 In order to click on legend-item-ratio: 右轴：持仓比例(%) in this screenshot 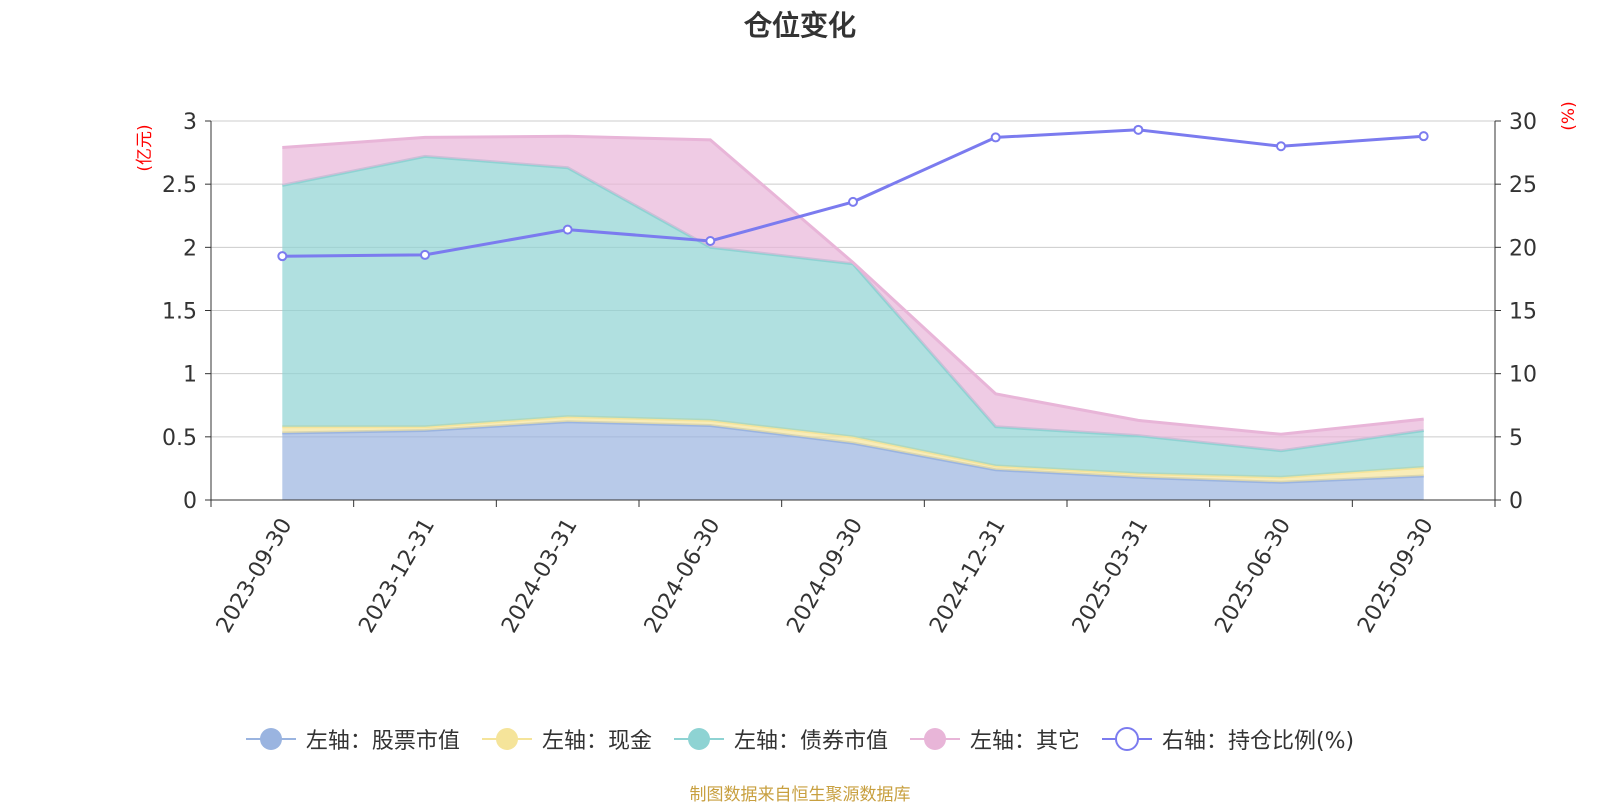, I will do `click(1228, 739)`.